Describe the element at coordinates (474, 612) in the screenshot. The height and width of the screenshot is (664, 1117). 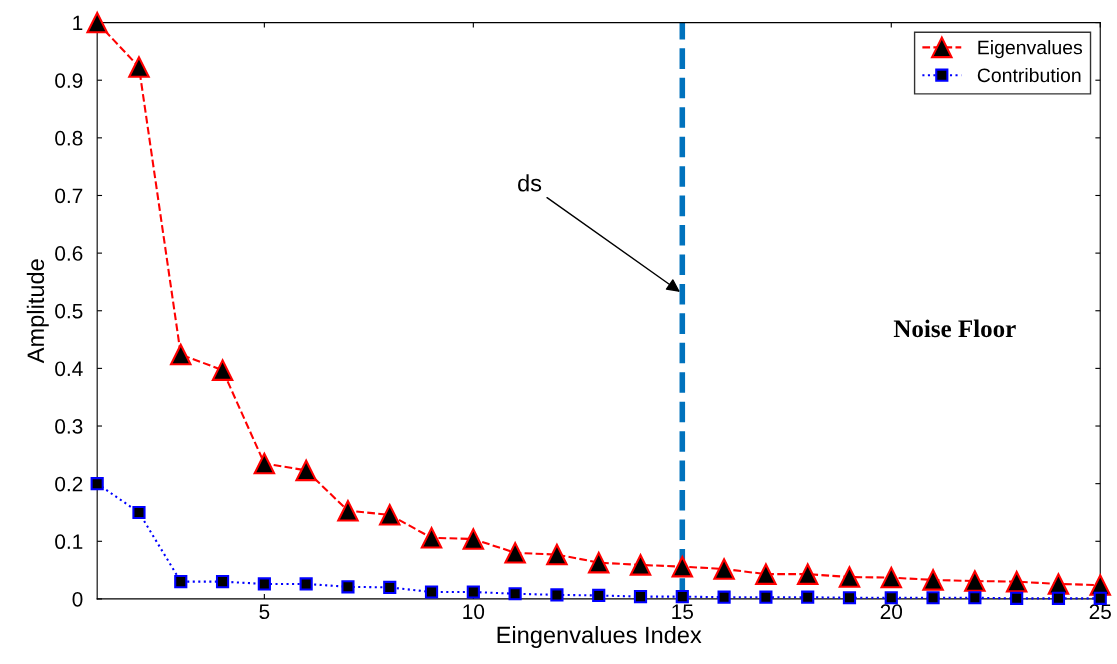
I see `x-tick-label: 10` at that location.